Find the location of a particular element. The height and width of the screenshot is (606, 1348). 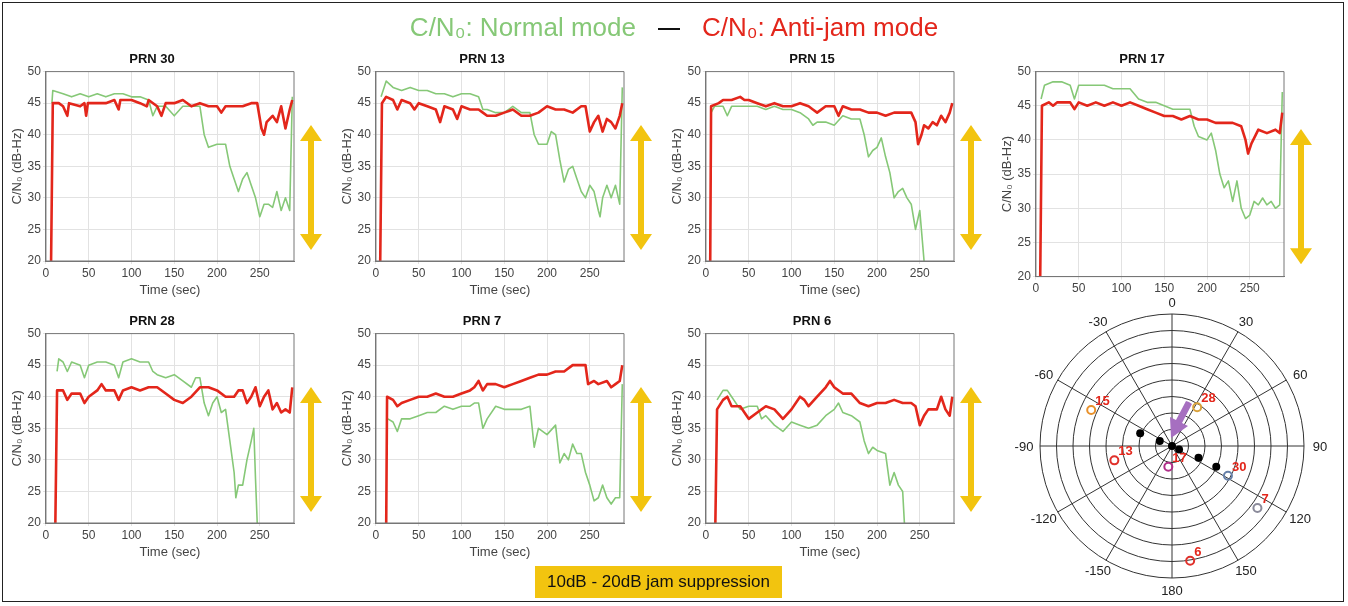

text: 6 is located at coordinates (1198, 551).